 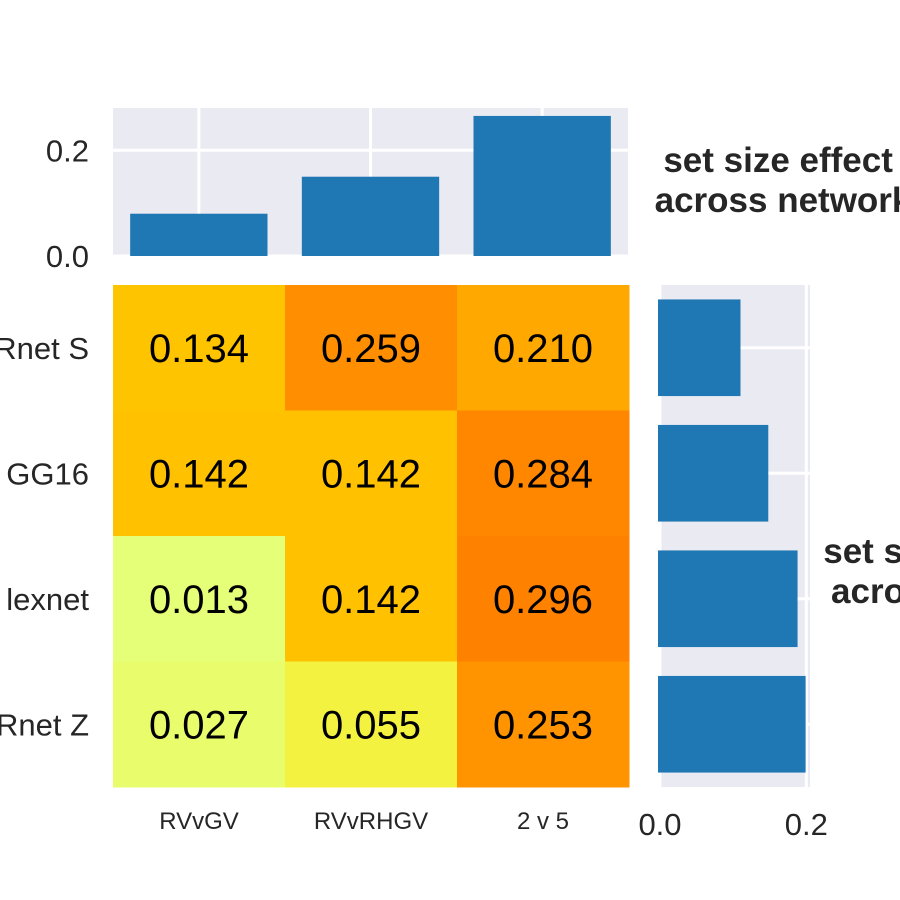 What do you see at coordinates (865, 591) in the screenshot?
I see `right-chart-title-line-2: acro` at bounding box center [865, 591].